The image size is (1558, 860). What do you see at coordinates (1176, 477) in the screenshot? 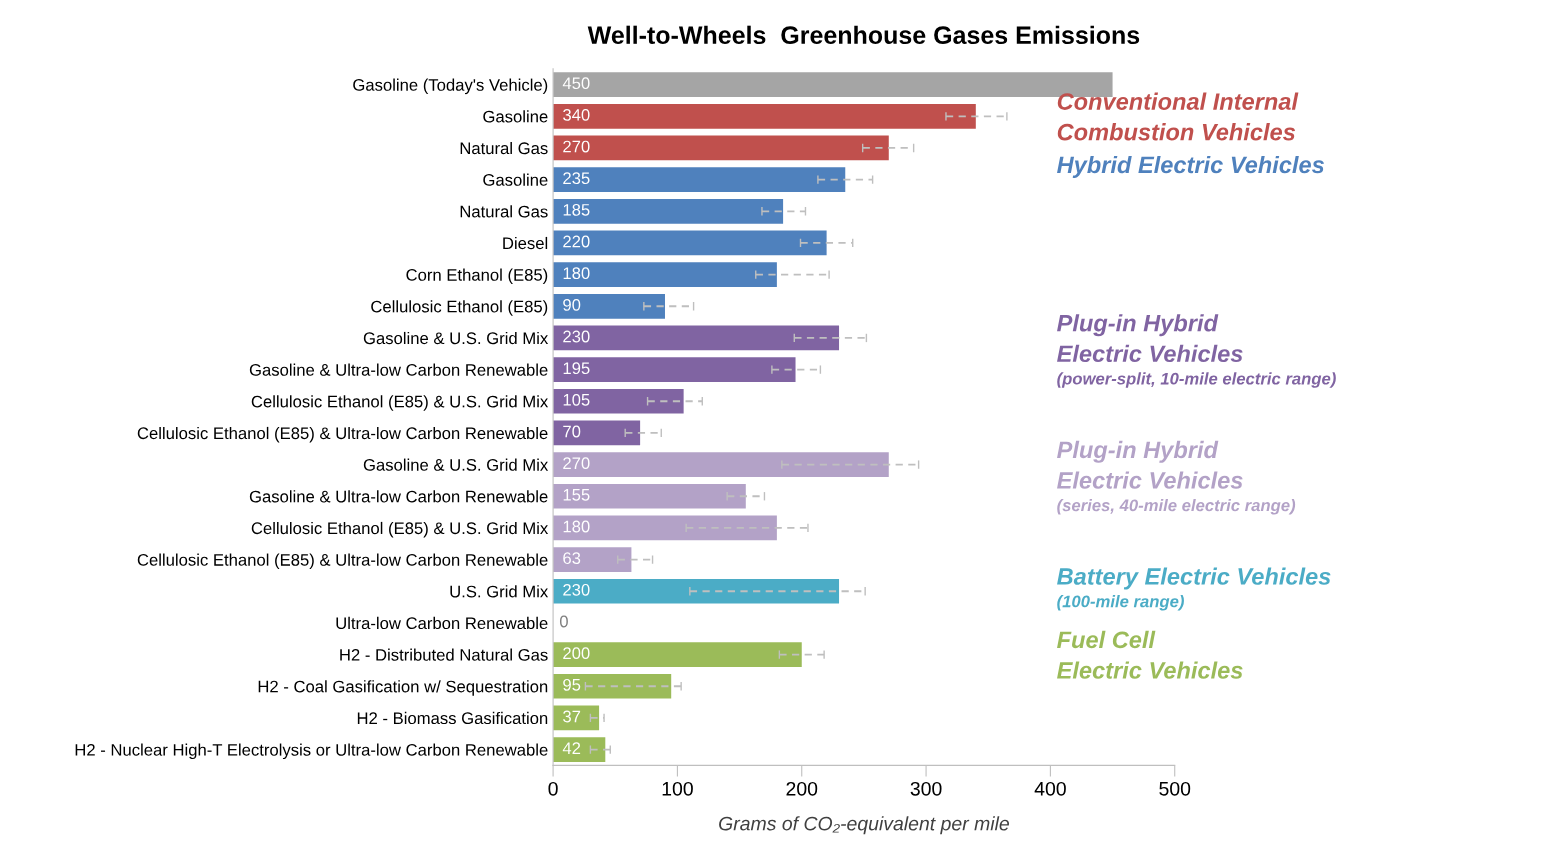
I see `text: Plug-in Hybrid Electric Vehicles (series, 40-mile electric range)` at bounding box center [1176, 477].